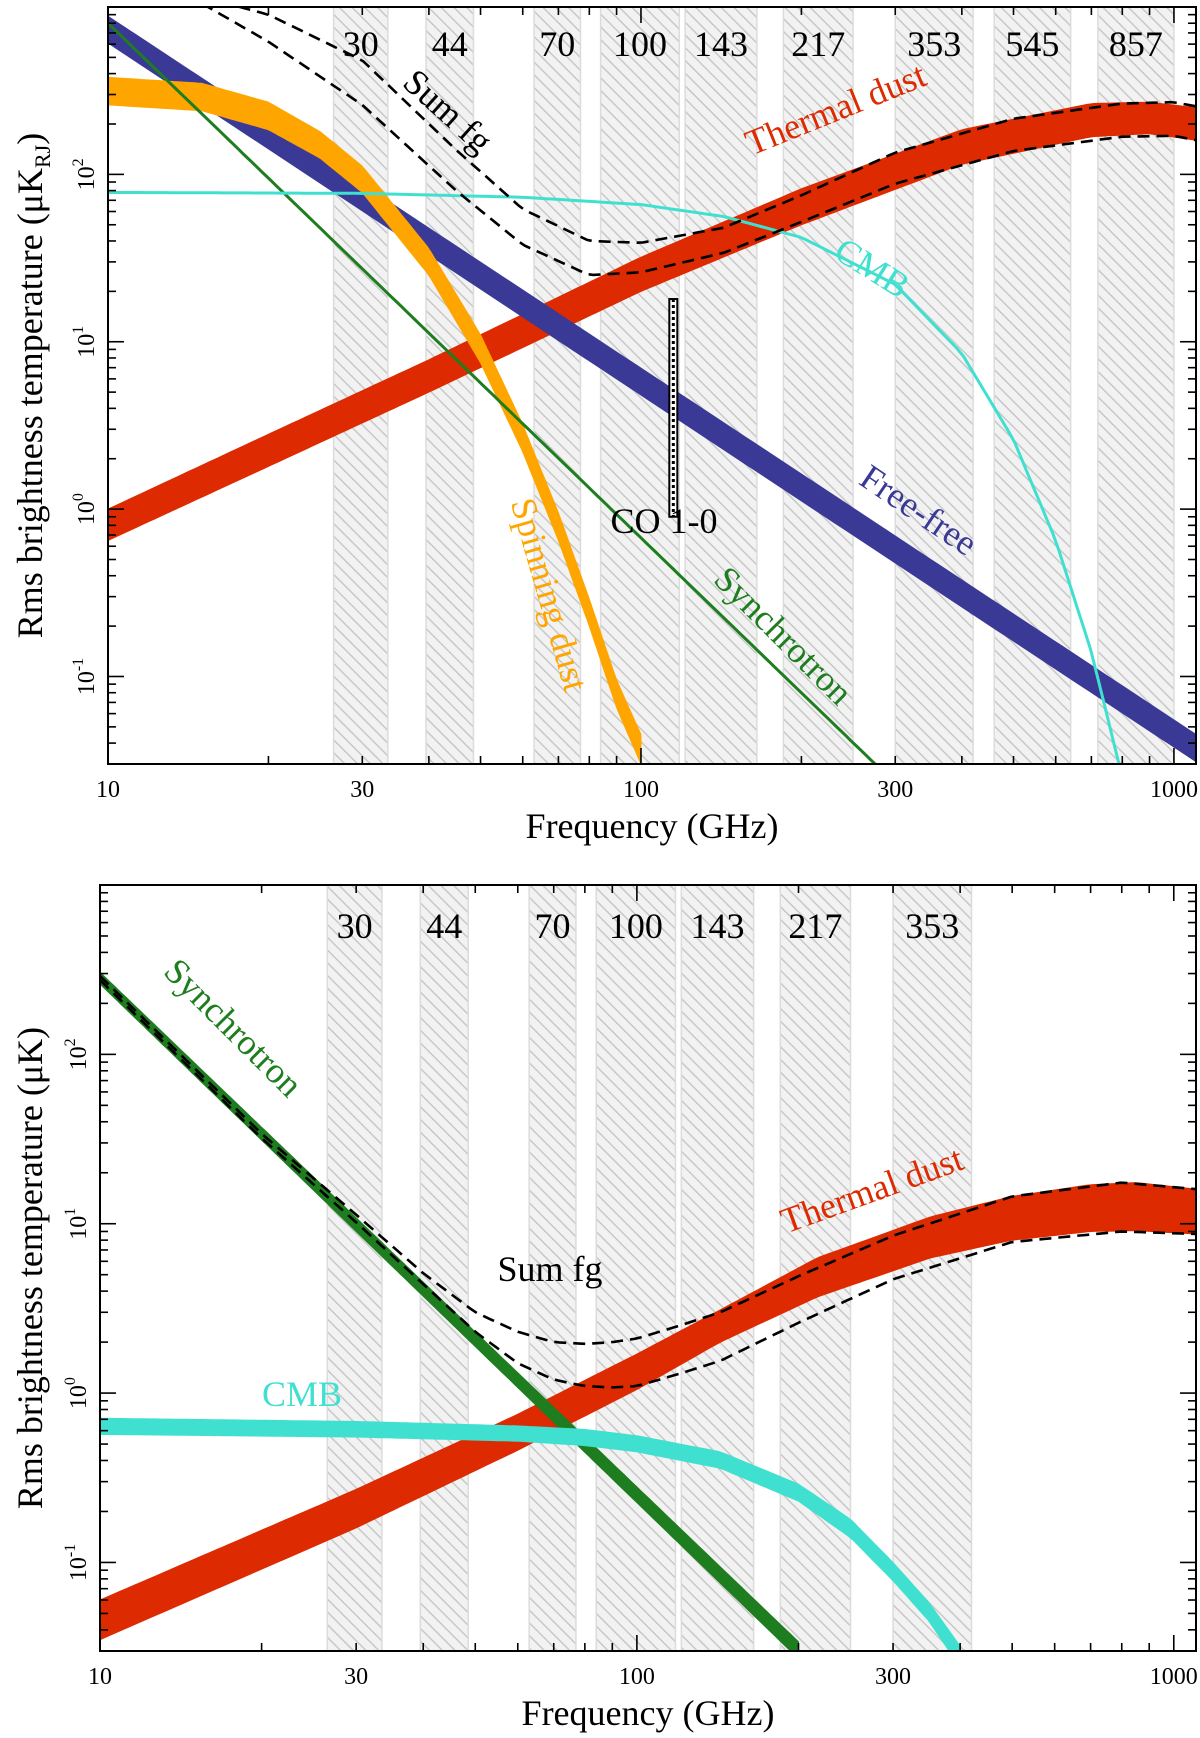 The height and width of the screenshot is (1738, 1200). What do you see at coordinates (233, 1027) in the screenshot?
I see `label-synchrotron: Synchrotron` at bounding box center [233, 1027].